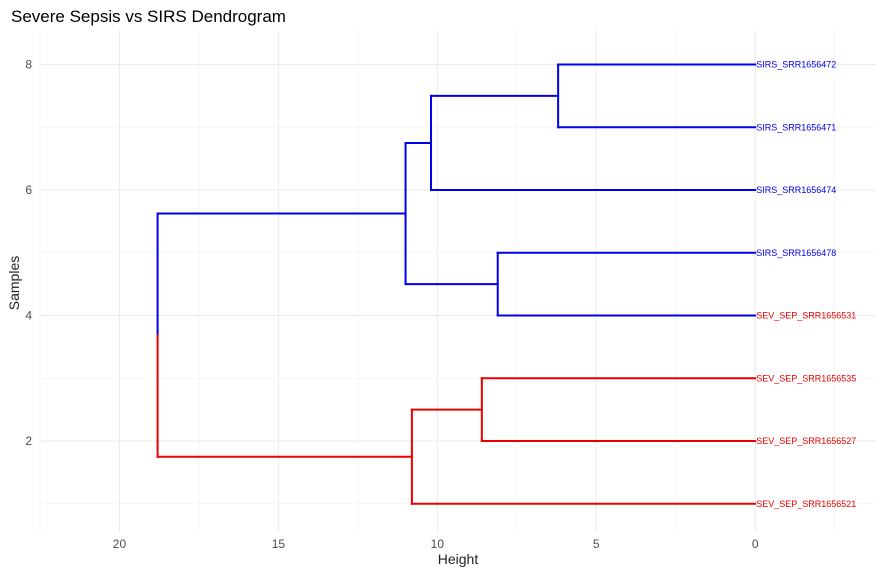 This screenshot has width=883, height=574. Describe the element at coordinates (28, 253) in the screenshot. I see `y-axis-ticks: 2 4 6 8` at that location.